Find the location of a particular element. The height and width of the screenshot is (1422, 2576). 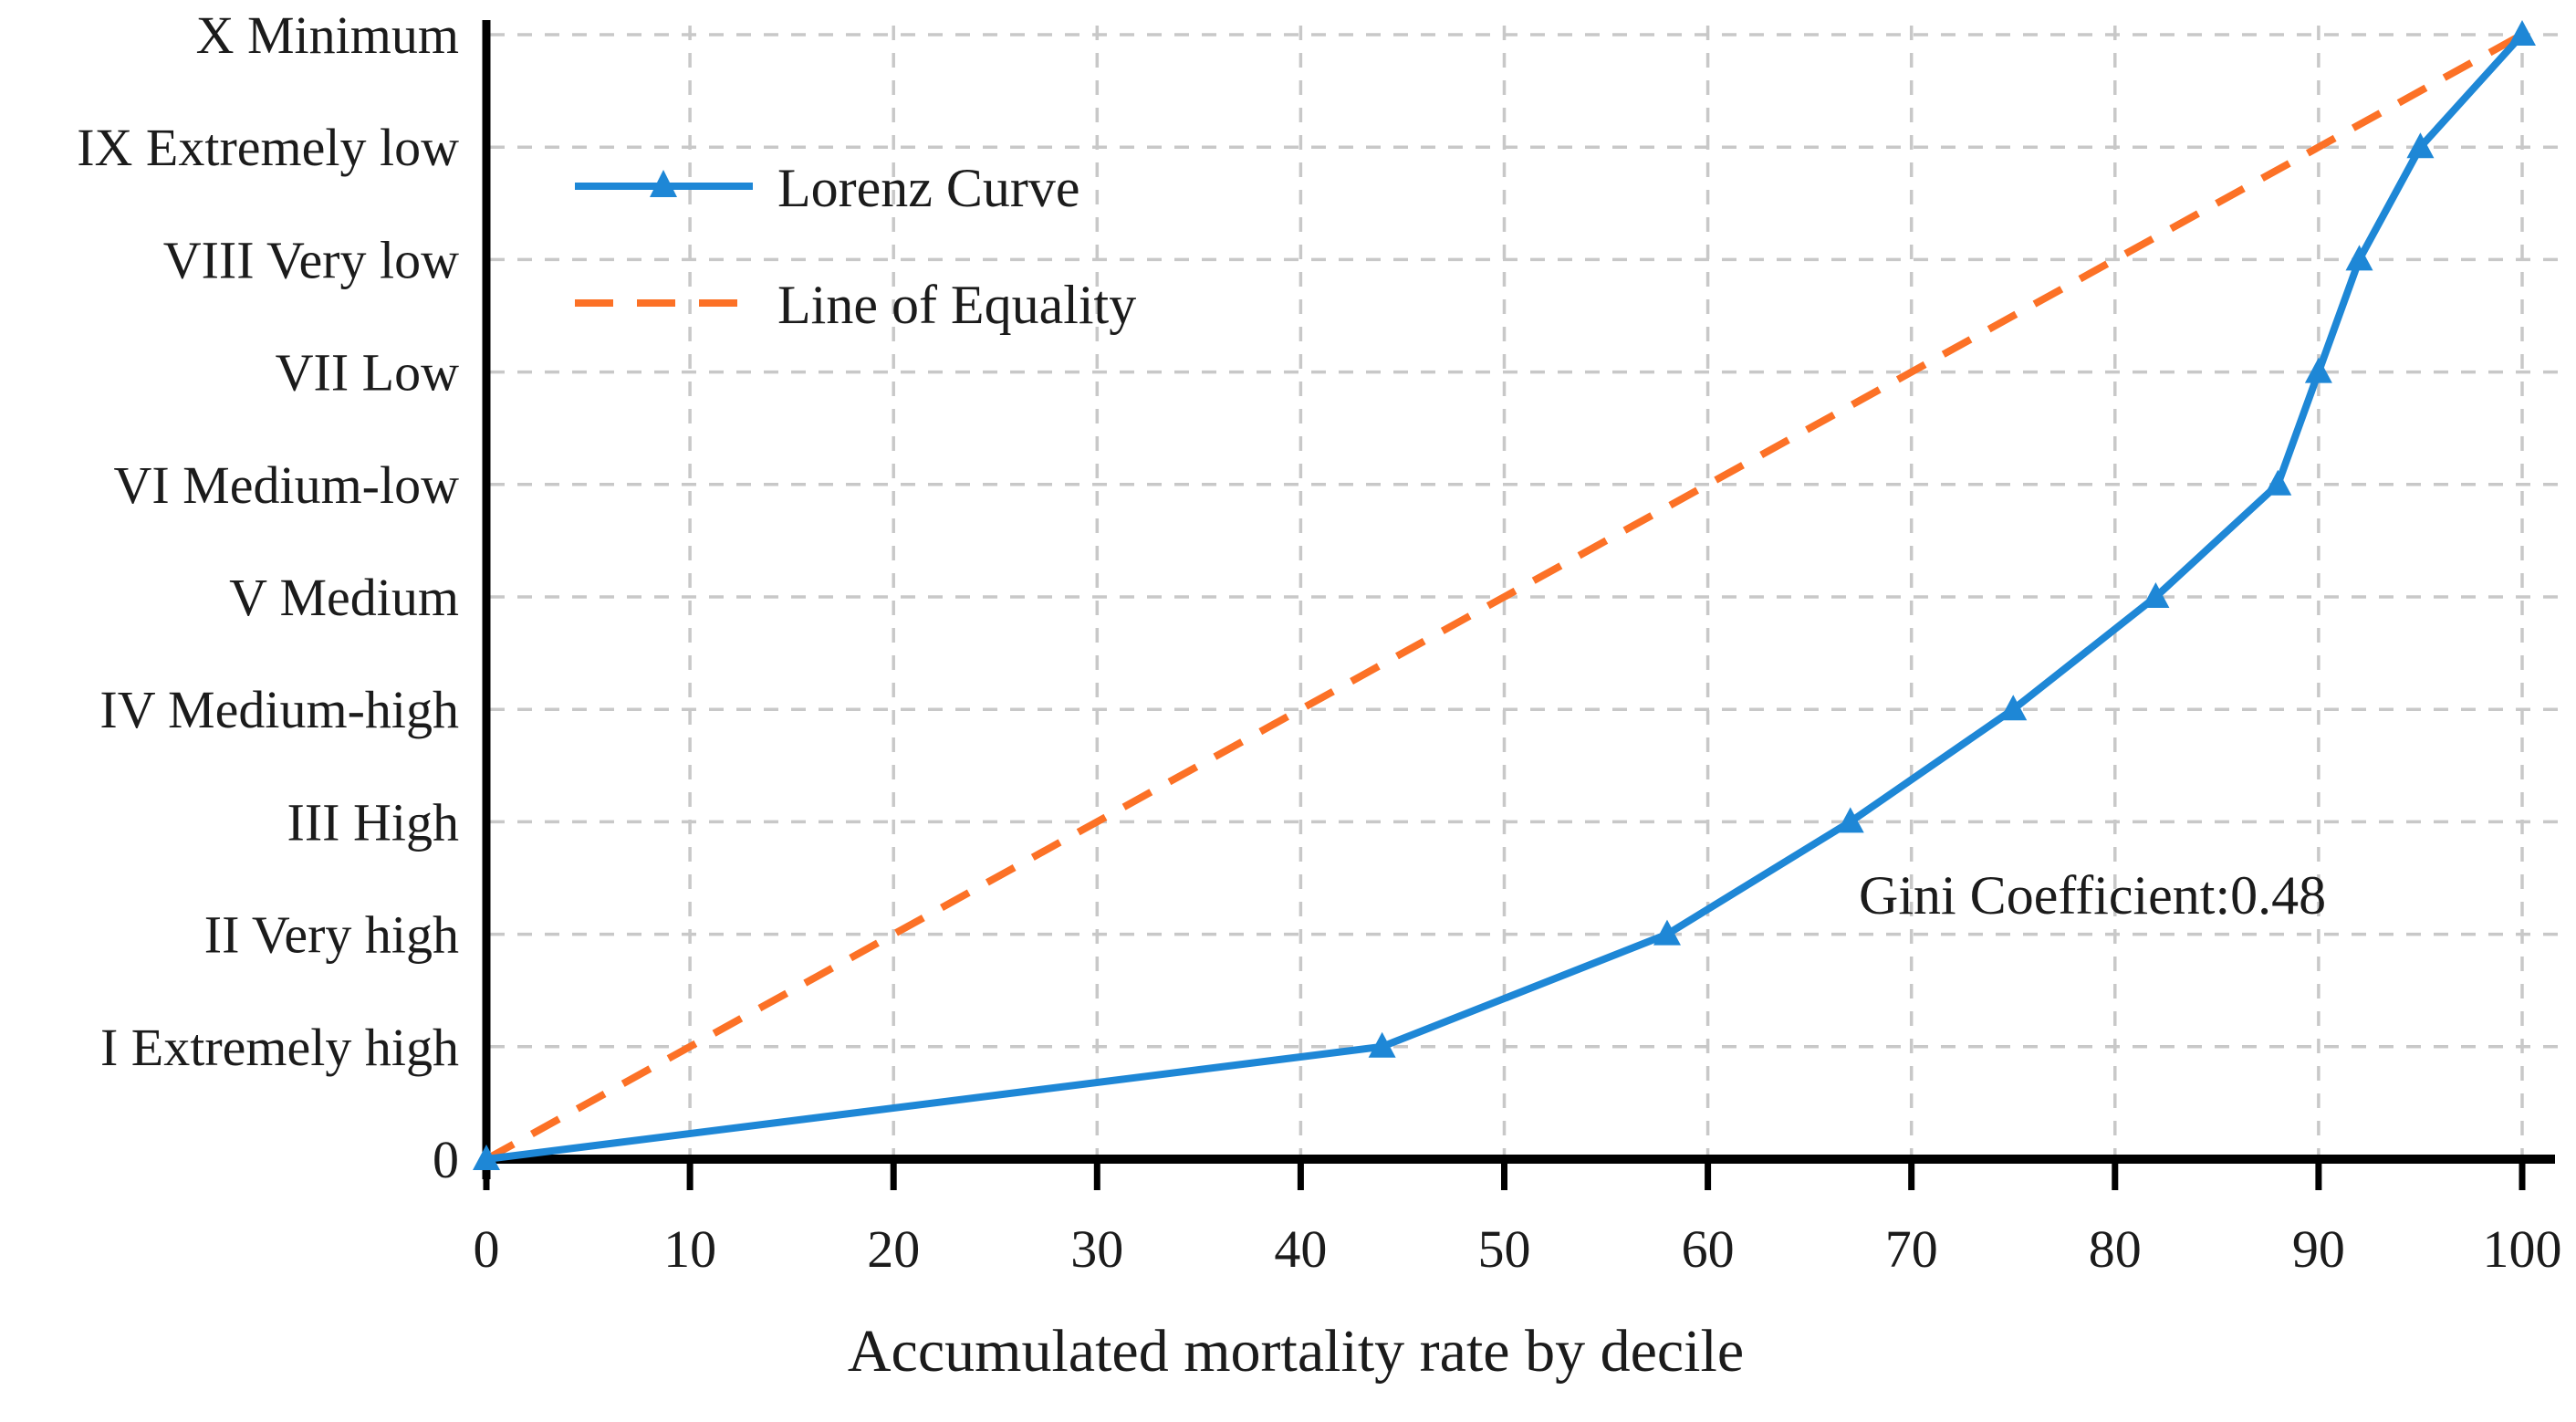

y-axis-label: V Medium is located at coordinates (344, 597).